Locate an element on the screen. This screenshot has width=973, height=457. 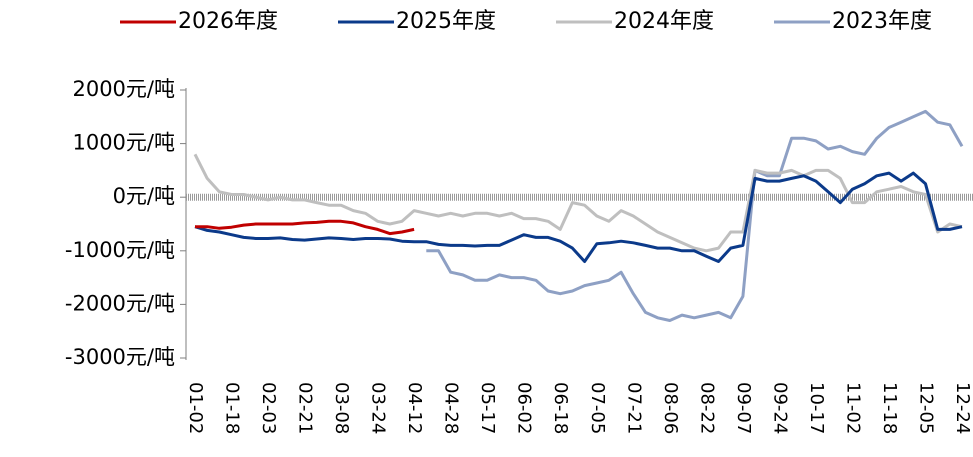
x-tick-label: 05-17 is located at coordinates (487, 408).